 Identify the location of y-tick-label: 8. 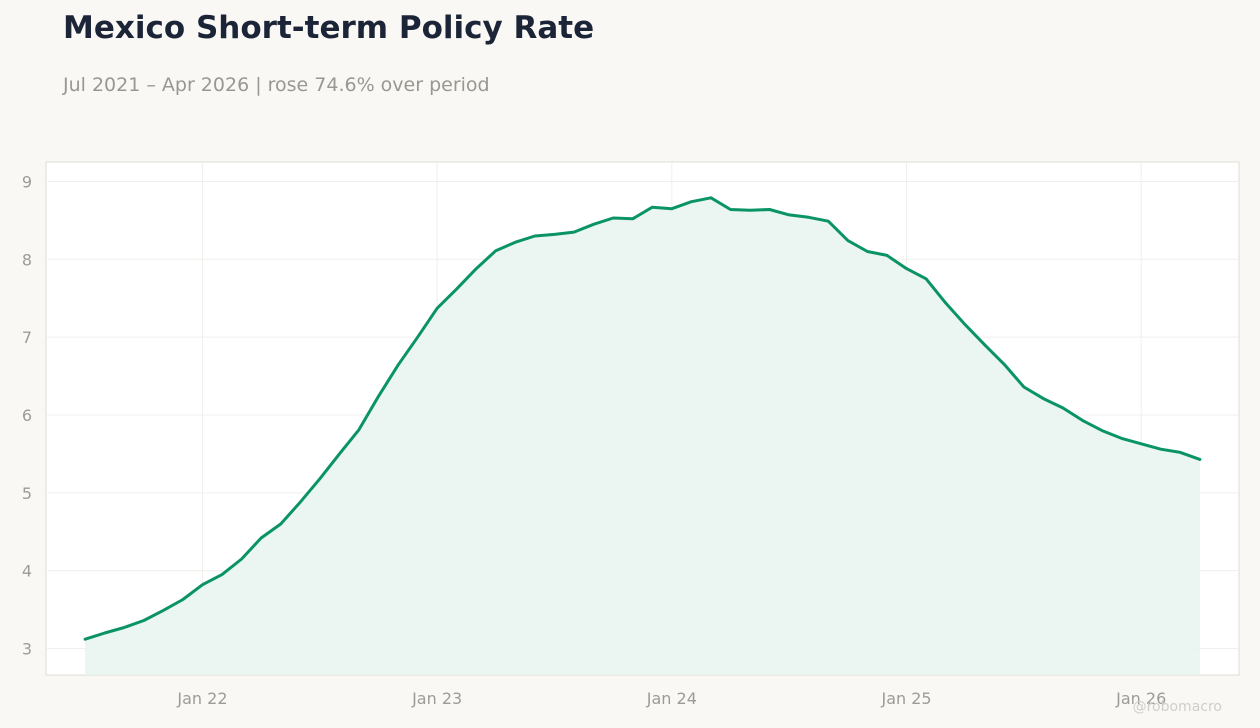
(27, 259).